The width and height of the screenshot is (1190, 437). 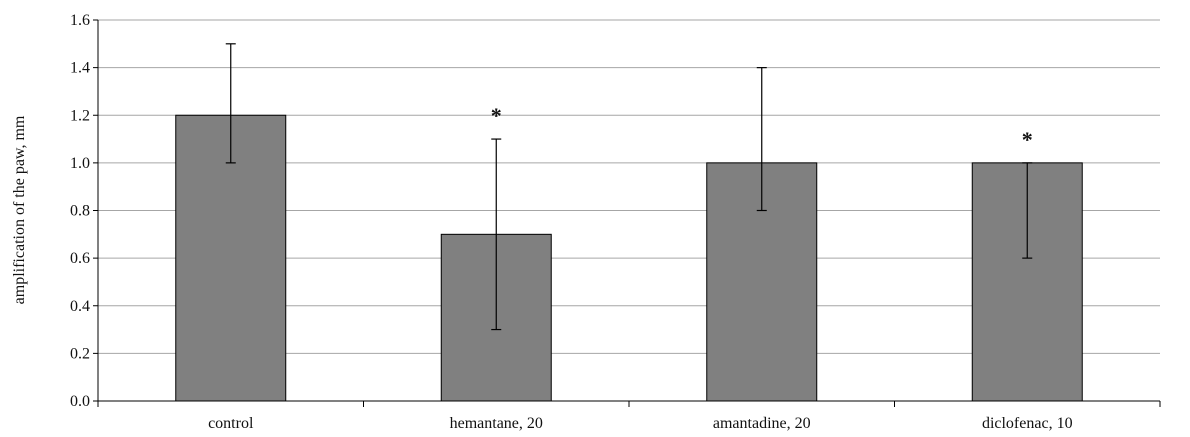 I want to click on y-tick-label: 0.2, so click(x=80, y=353).